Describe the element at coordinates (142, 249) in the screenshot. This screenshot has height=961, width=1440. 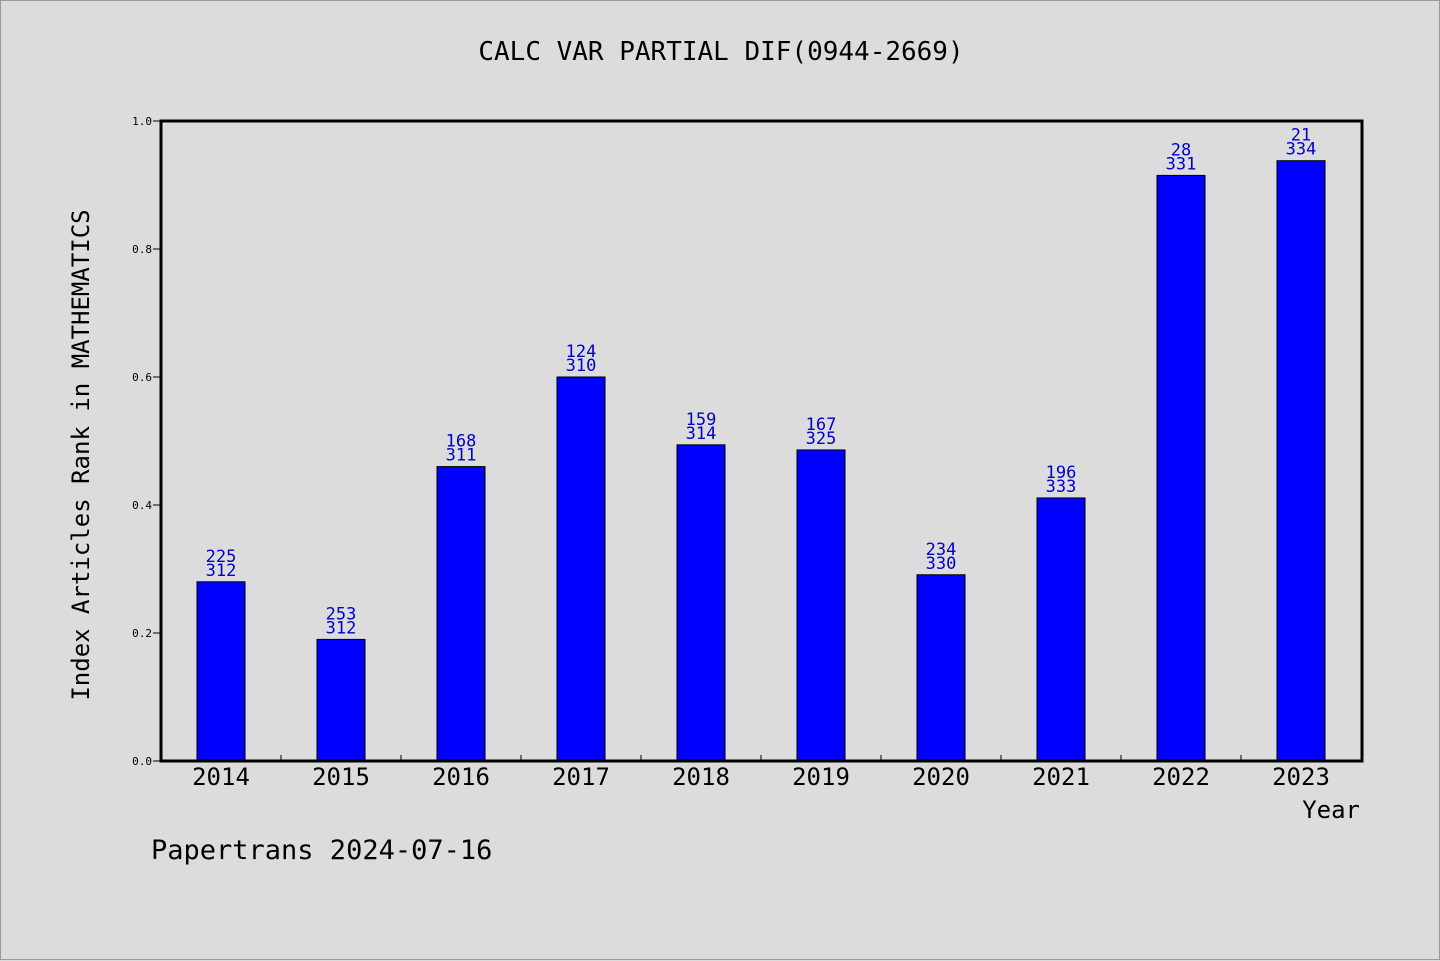
I see `y-tick-label: 0.8` at that location.